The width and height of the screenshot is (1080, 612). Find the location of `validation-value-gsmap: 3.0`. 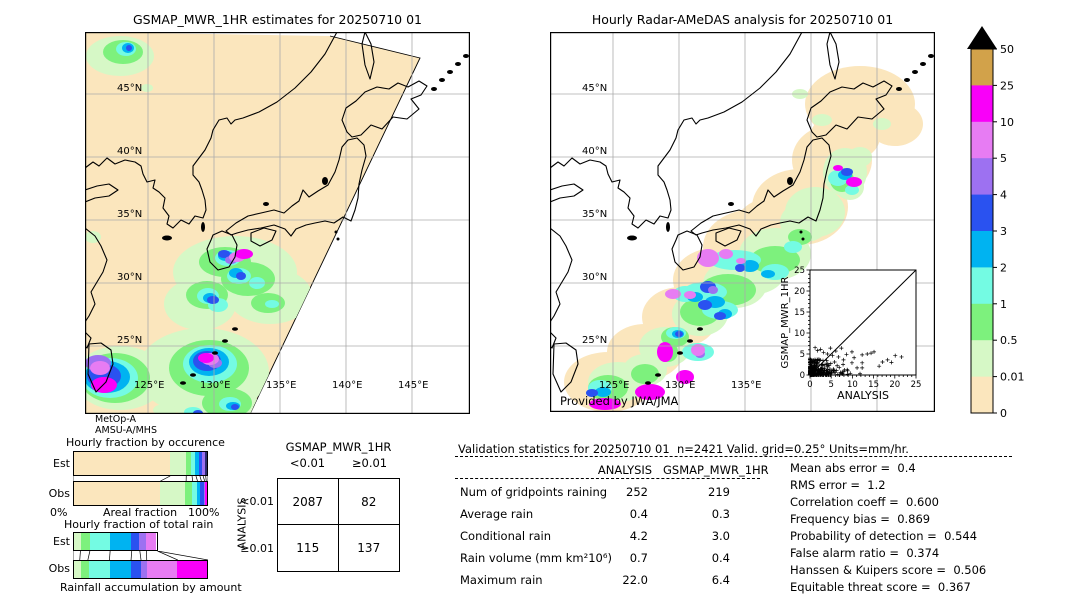

validation-value-gsmap: 3.0 is located at coordinates (720, 536).